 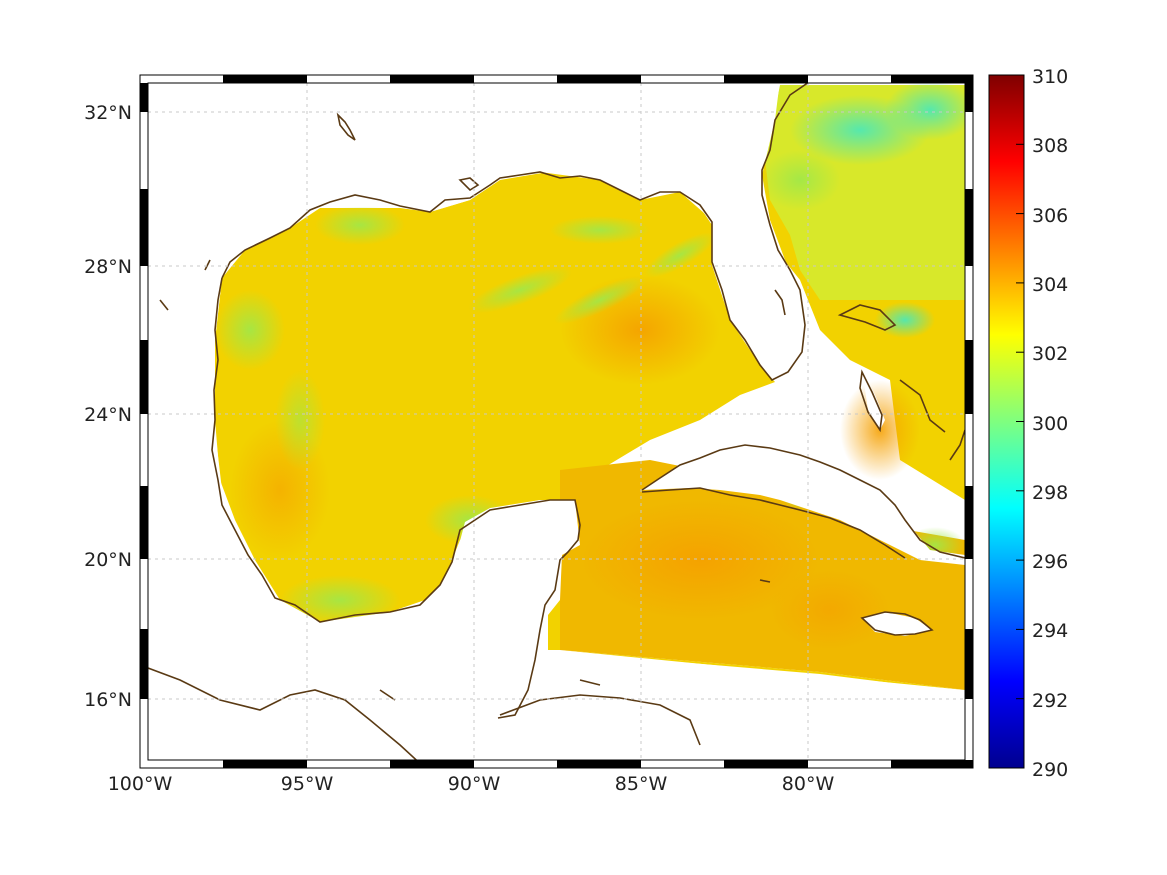 What do you see at coordinates (1050, 493) in the screenshot?
I see `colorbar-label: 298` at bounding box center [1050, 493].